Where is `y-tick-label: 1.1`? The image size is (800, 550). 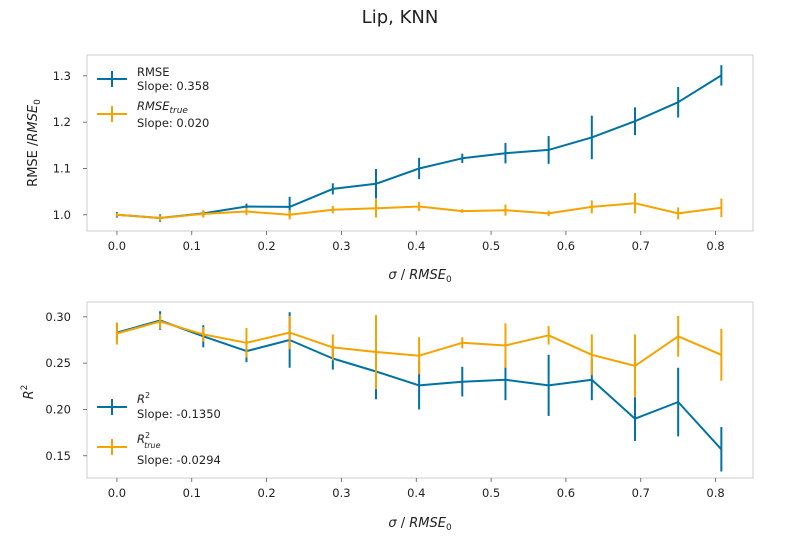
y-tick-label: 1.1 is located at coordinates (62, 168).